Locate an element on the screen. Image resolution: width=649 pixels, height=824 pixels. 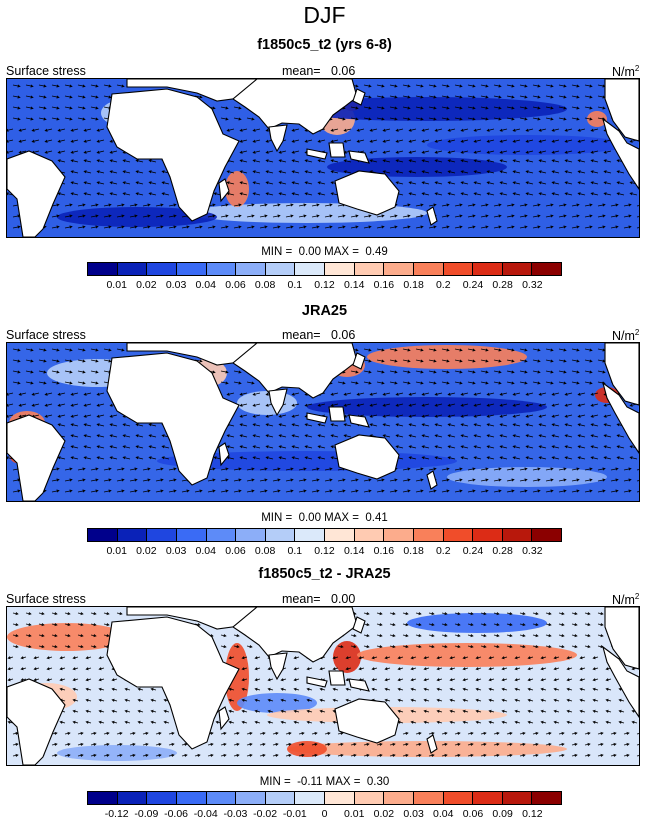
panel-3-minmax: MIN = -0.11 MAX = 0.30 is located at coordinates (324, 782).